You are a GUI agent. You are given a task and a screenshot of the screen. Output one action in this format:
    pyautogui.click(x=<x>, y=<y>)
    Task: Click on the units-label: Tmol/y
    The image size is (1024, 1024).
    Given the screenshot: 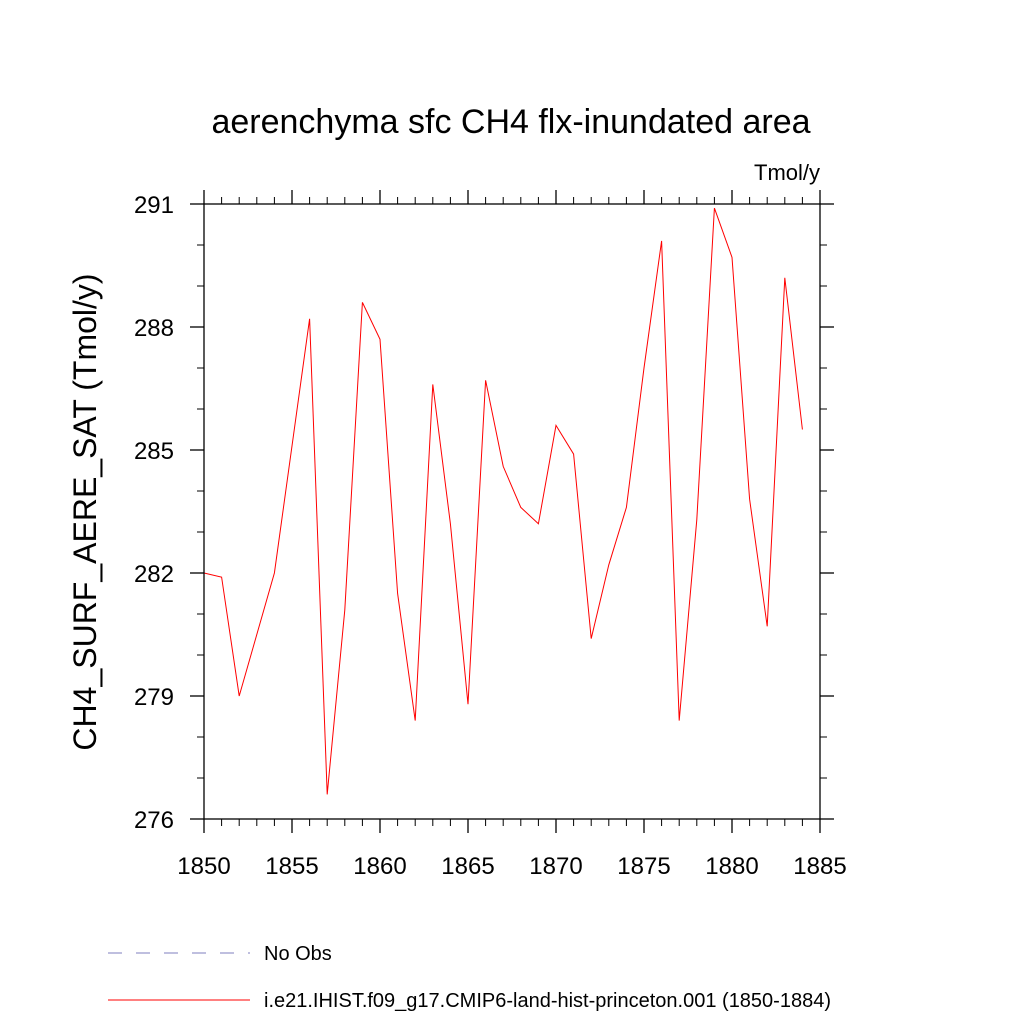 What is the action you would take?
    pyautogui.click(x=787, y=172)
    